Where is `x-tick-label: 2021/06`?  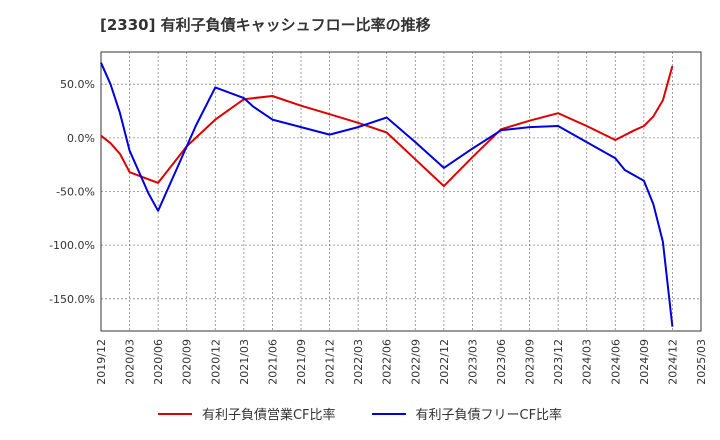 x-tick-label: 2021/06 is located at coordinates (272, 362).